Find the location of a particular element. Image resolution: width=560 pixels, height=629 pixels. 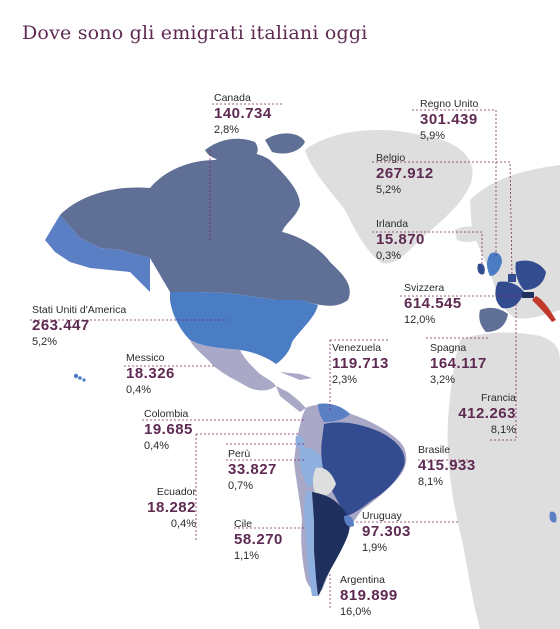

leader-francia is located at coordinates (503, 370).